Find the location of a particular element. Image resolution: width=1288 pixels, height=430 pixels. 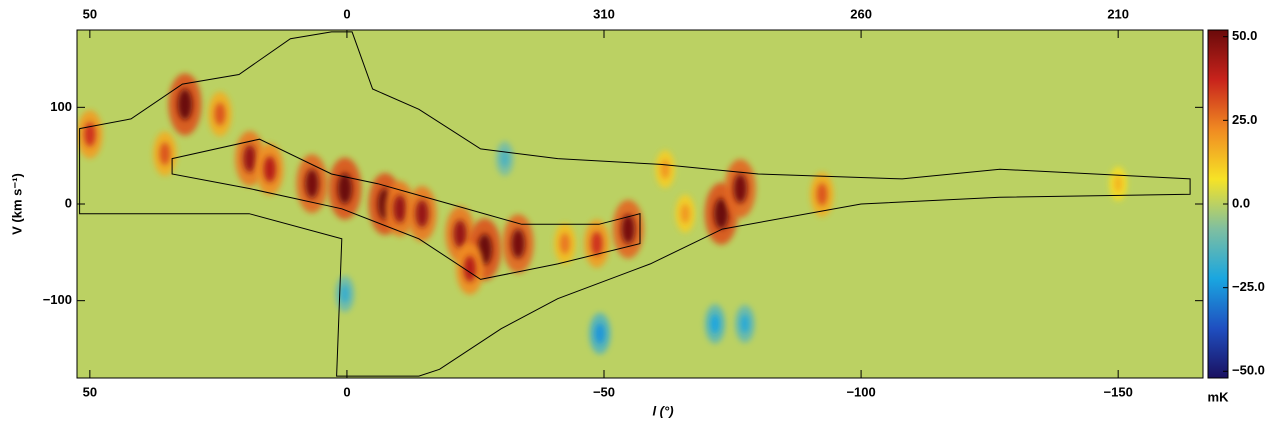

x-tick-label: −100 is located at coordinates (860, 391).